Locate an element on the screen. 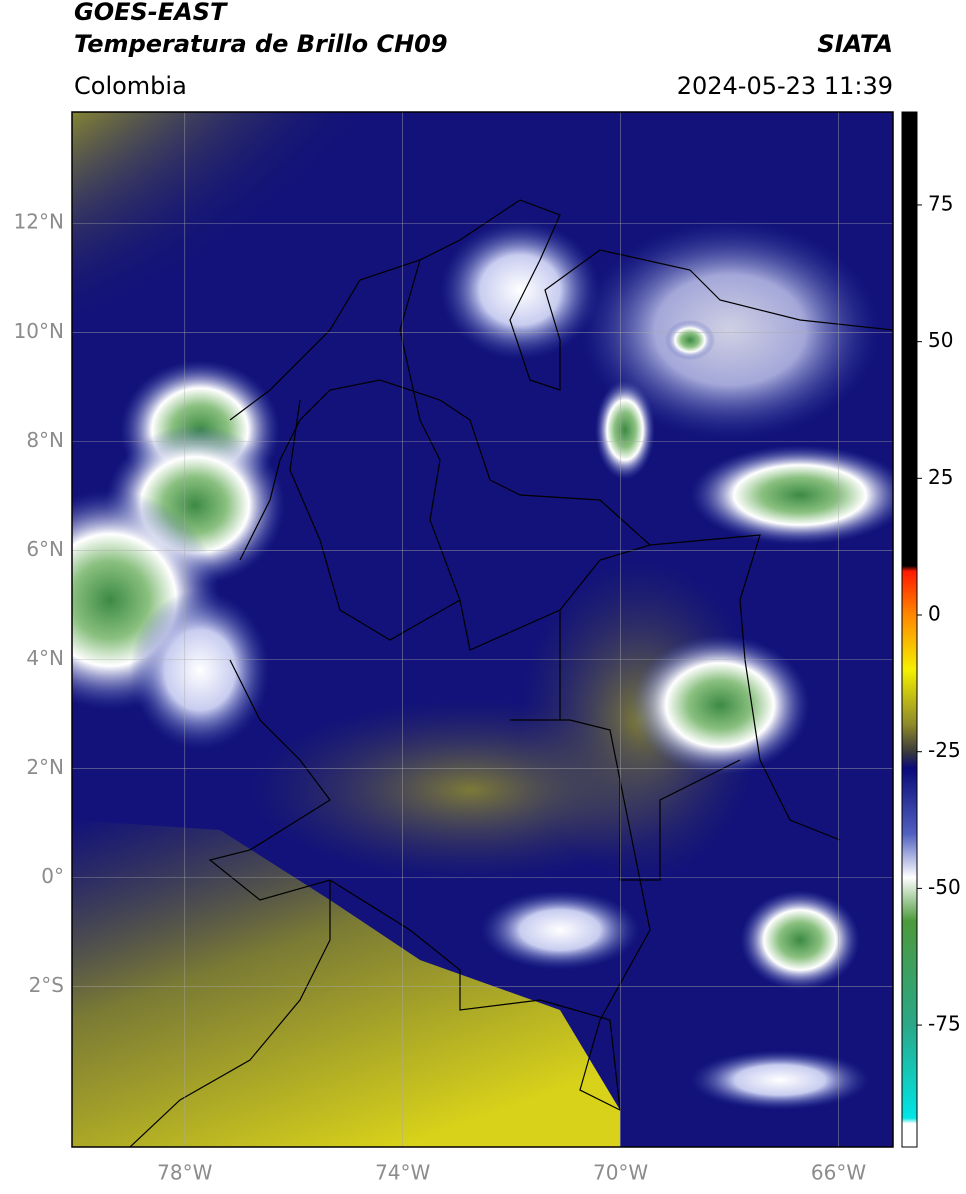 The width and height of the screenshot is (966, 1194). colorbar-tick-label: -25 is located at coordinates (944, 750).